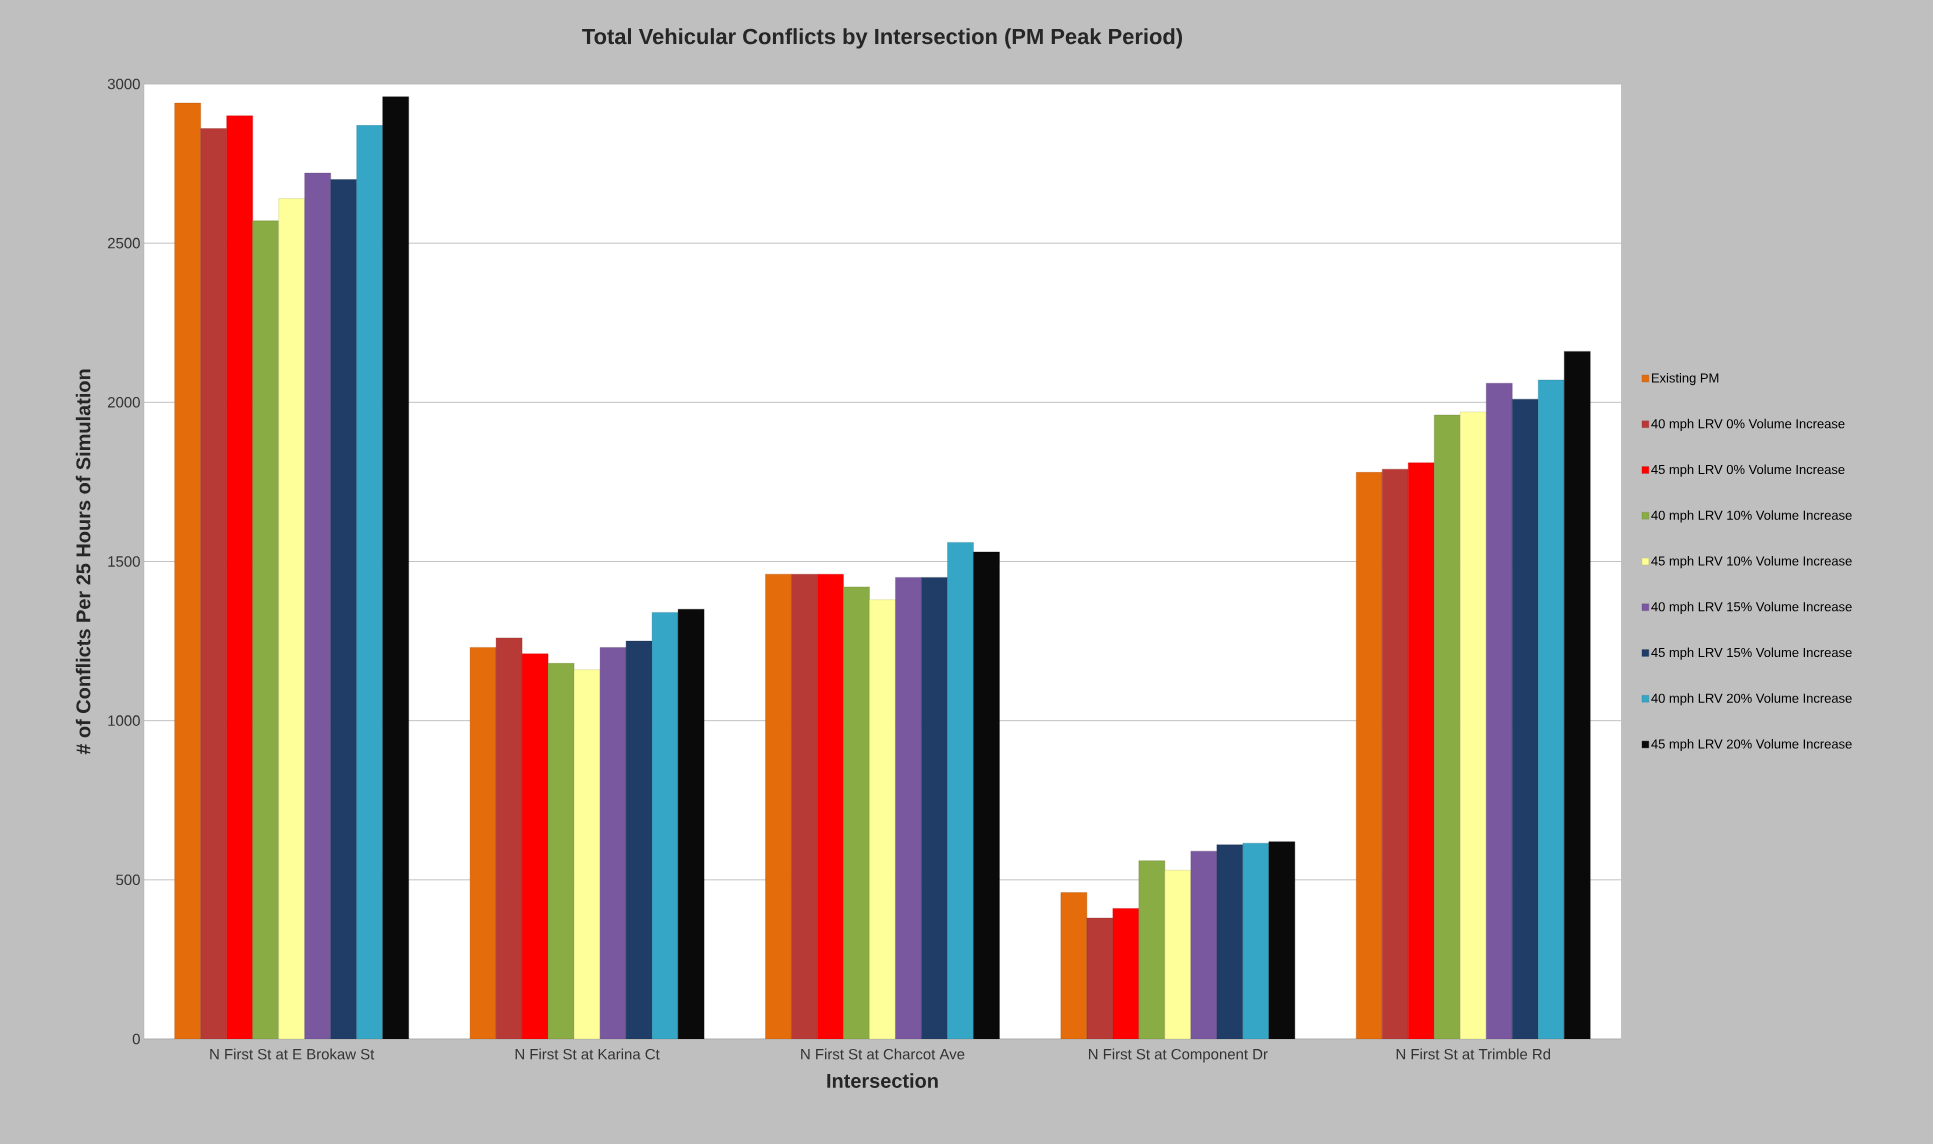  Describe the element at coordinates (124, 561) in the screenshot. I see `y-tick-label: 1500` at that location.